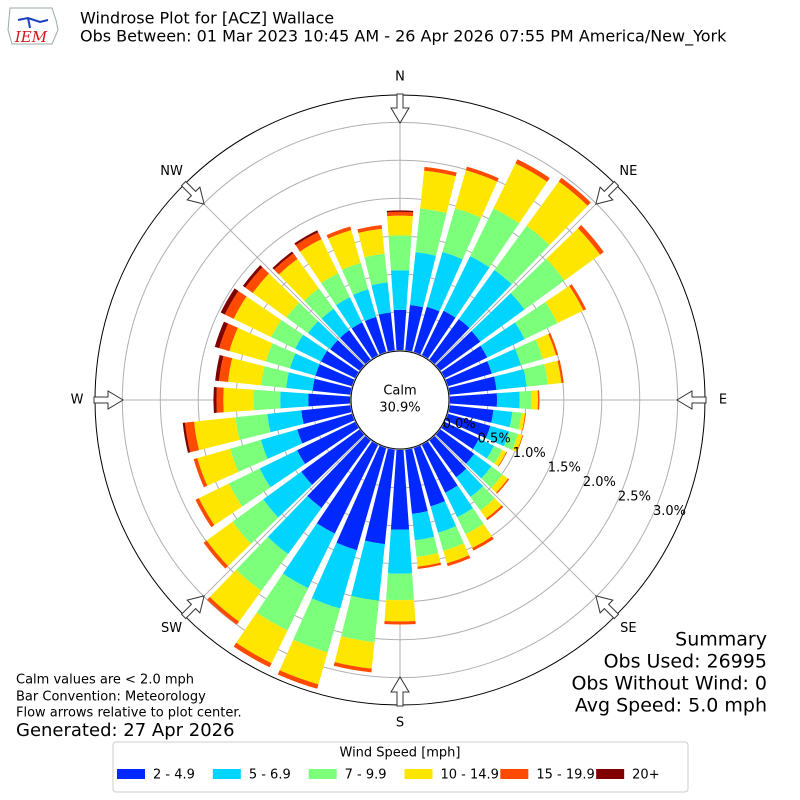 The image size is (800, 800). Describe the element at coordinates (459, 424) in the screenshot. I see `r-tick-label: 0.0%` at that location.